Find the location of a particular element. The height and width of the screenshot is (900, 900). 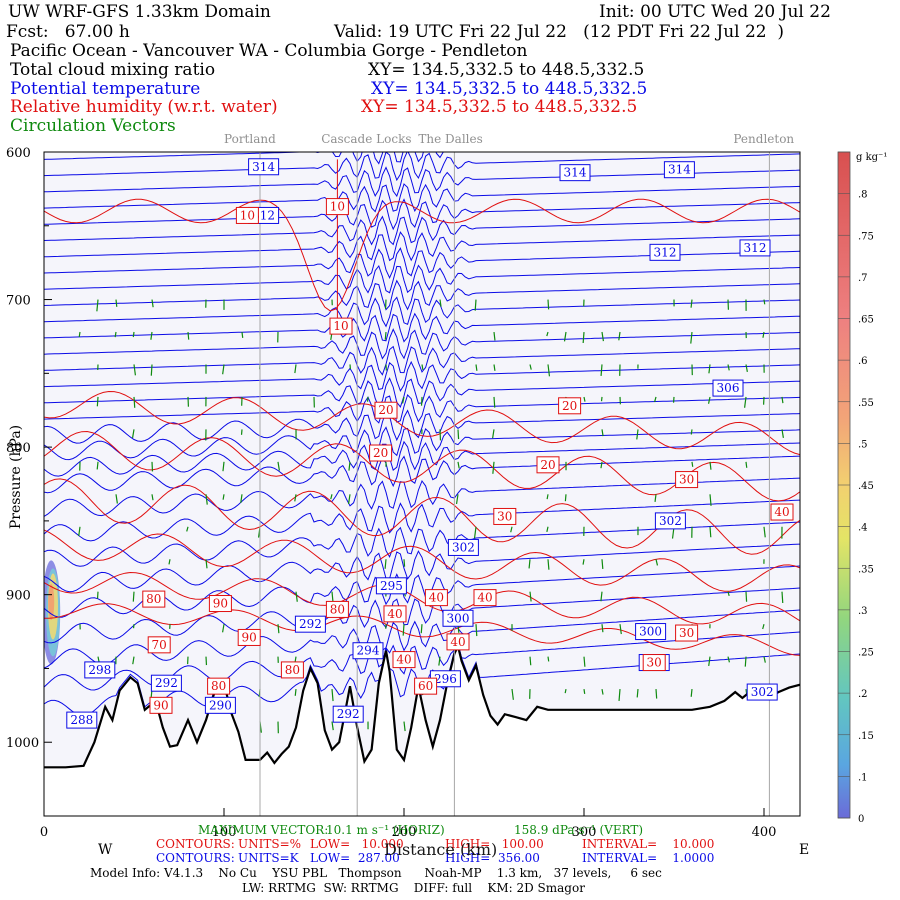

rh-contour-label: 90 is located at coordinates (249, 637).